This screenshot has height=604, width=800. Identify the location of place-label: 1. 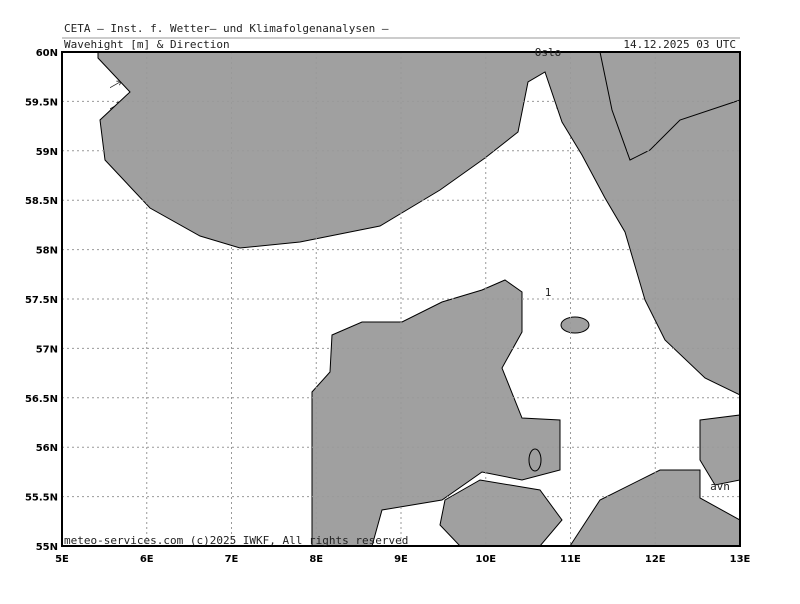
(548, 292).